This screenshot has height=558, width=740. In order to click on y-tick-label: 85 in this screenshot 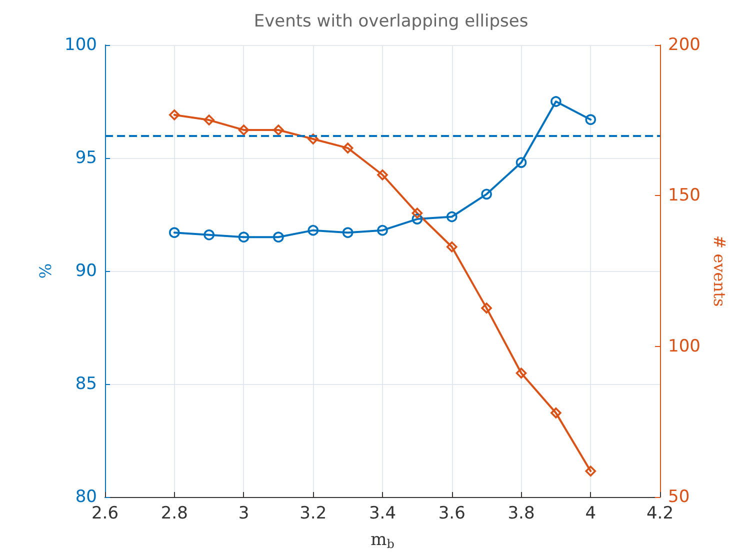, I will do `click(86, 384)`.